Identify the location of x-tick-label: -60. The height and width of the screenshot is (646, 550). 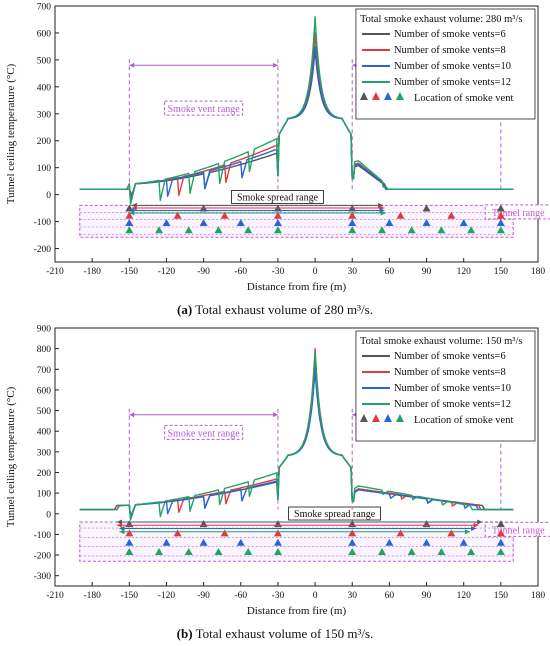
(240, 596).